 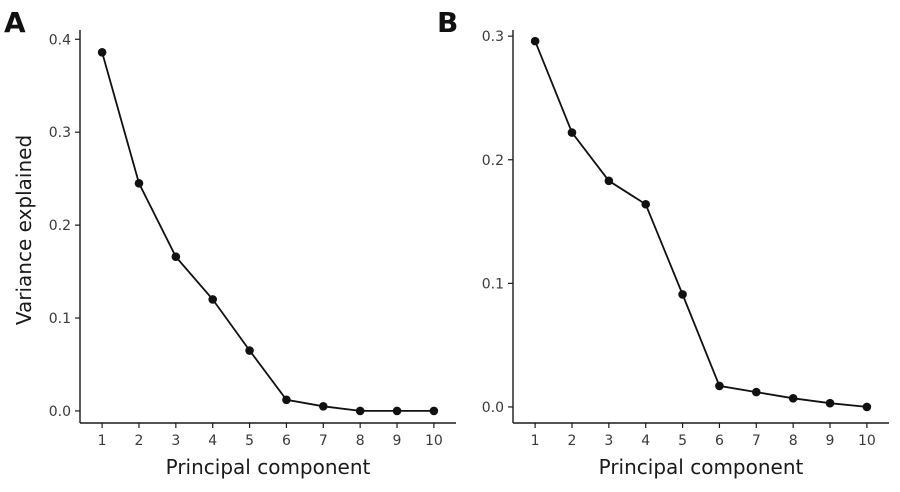 What do you see at coordinates (447, 22) in the screenshot?
I see `panel-label-b: B` at bounding box center [447, 22].